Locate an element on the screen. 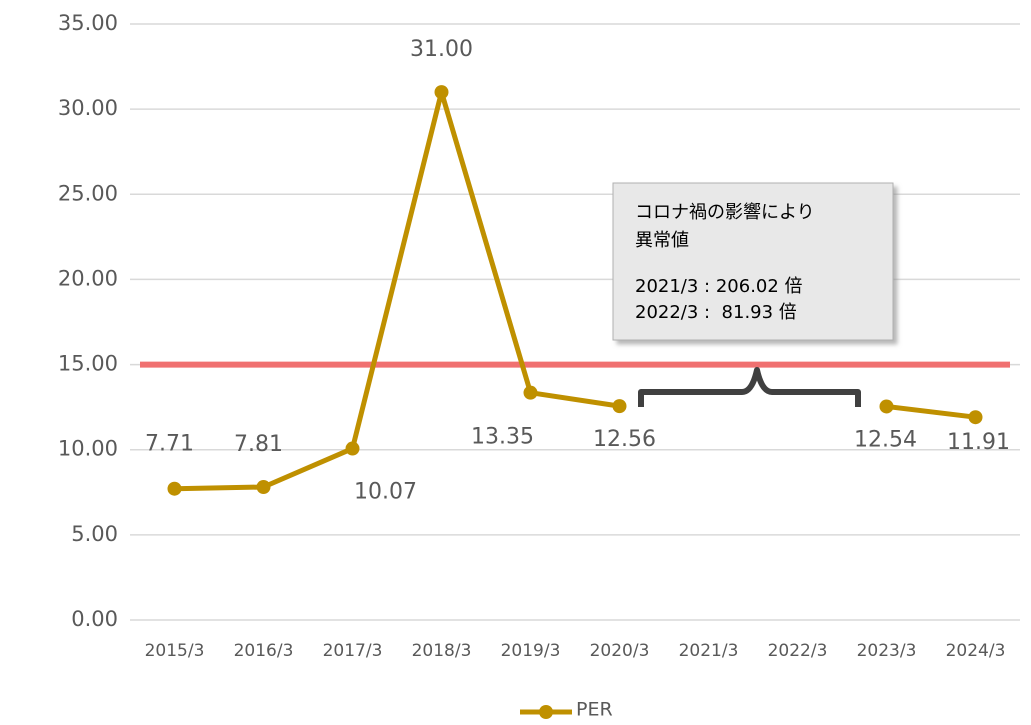 The width and height of the screenshot is (1031, 725). legend-marker is located at coordinates (546, 712).